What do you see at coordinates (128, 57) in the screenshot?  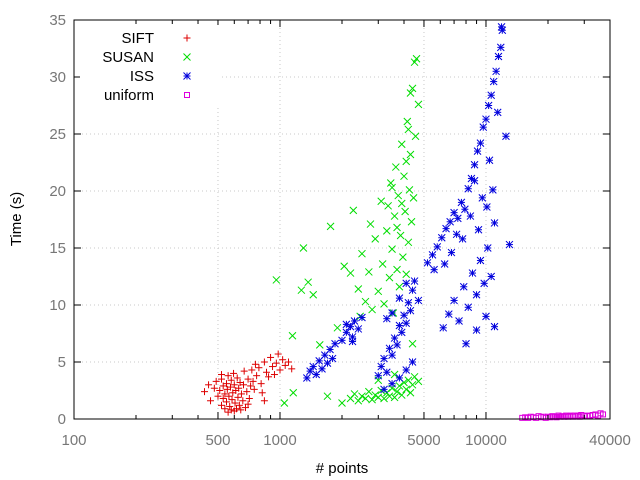 I see `legend-label: SUSAN` at bounding box center [128, 57].